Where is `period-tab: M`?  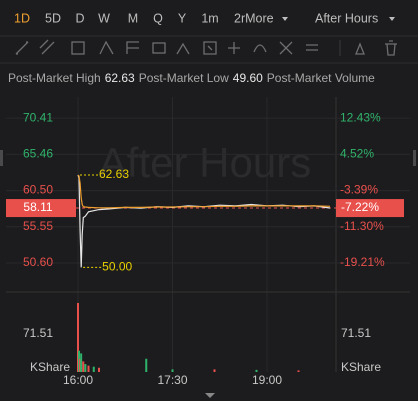
period-tab: M is located at coordinates (133, 18).